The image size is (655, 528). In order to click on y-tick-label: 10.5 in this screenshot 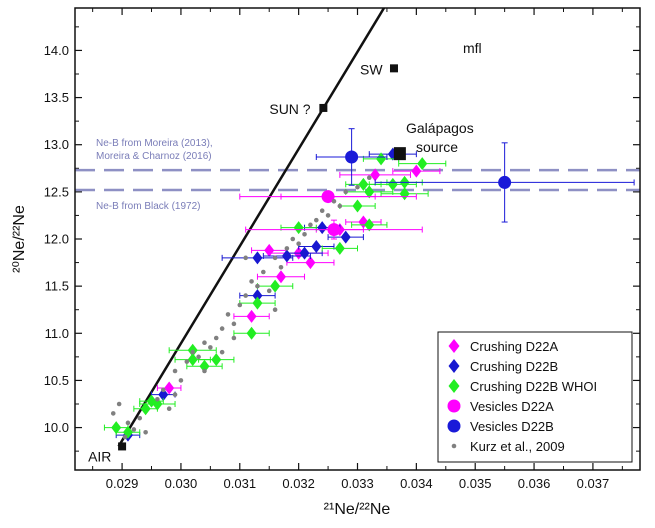, I will do `click(56, 380)`.